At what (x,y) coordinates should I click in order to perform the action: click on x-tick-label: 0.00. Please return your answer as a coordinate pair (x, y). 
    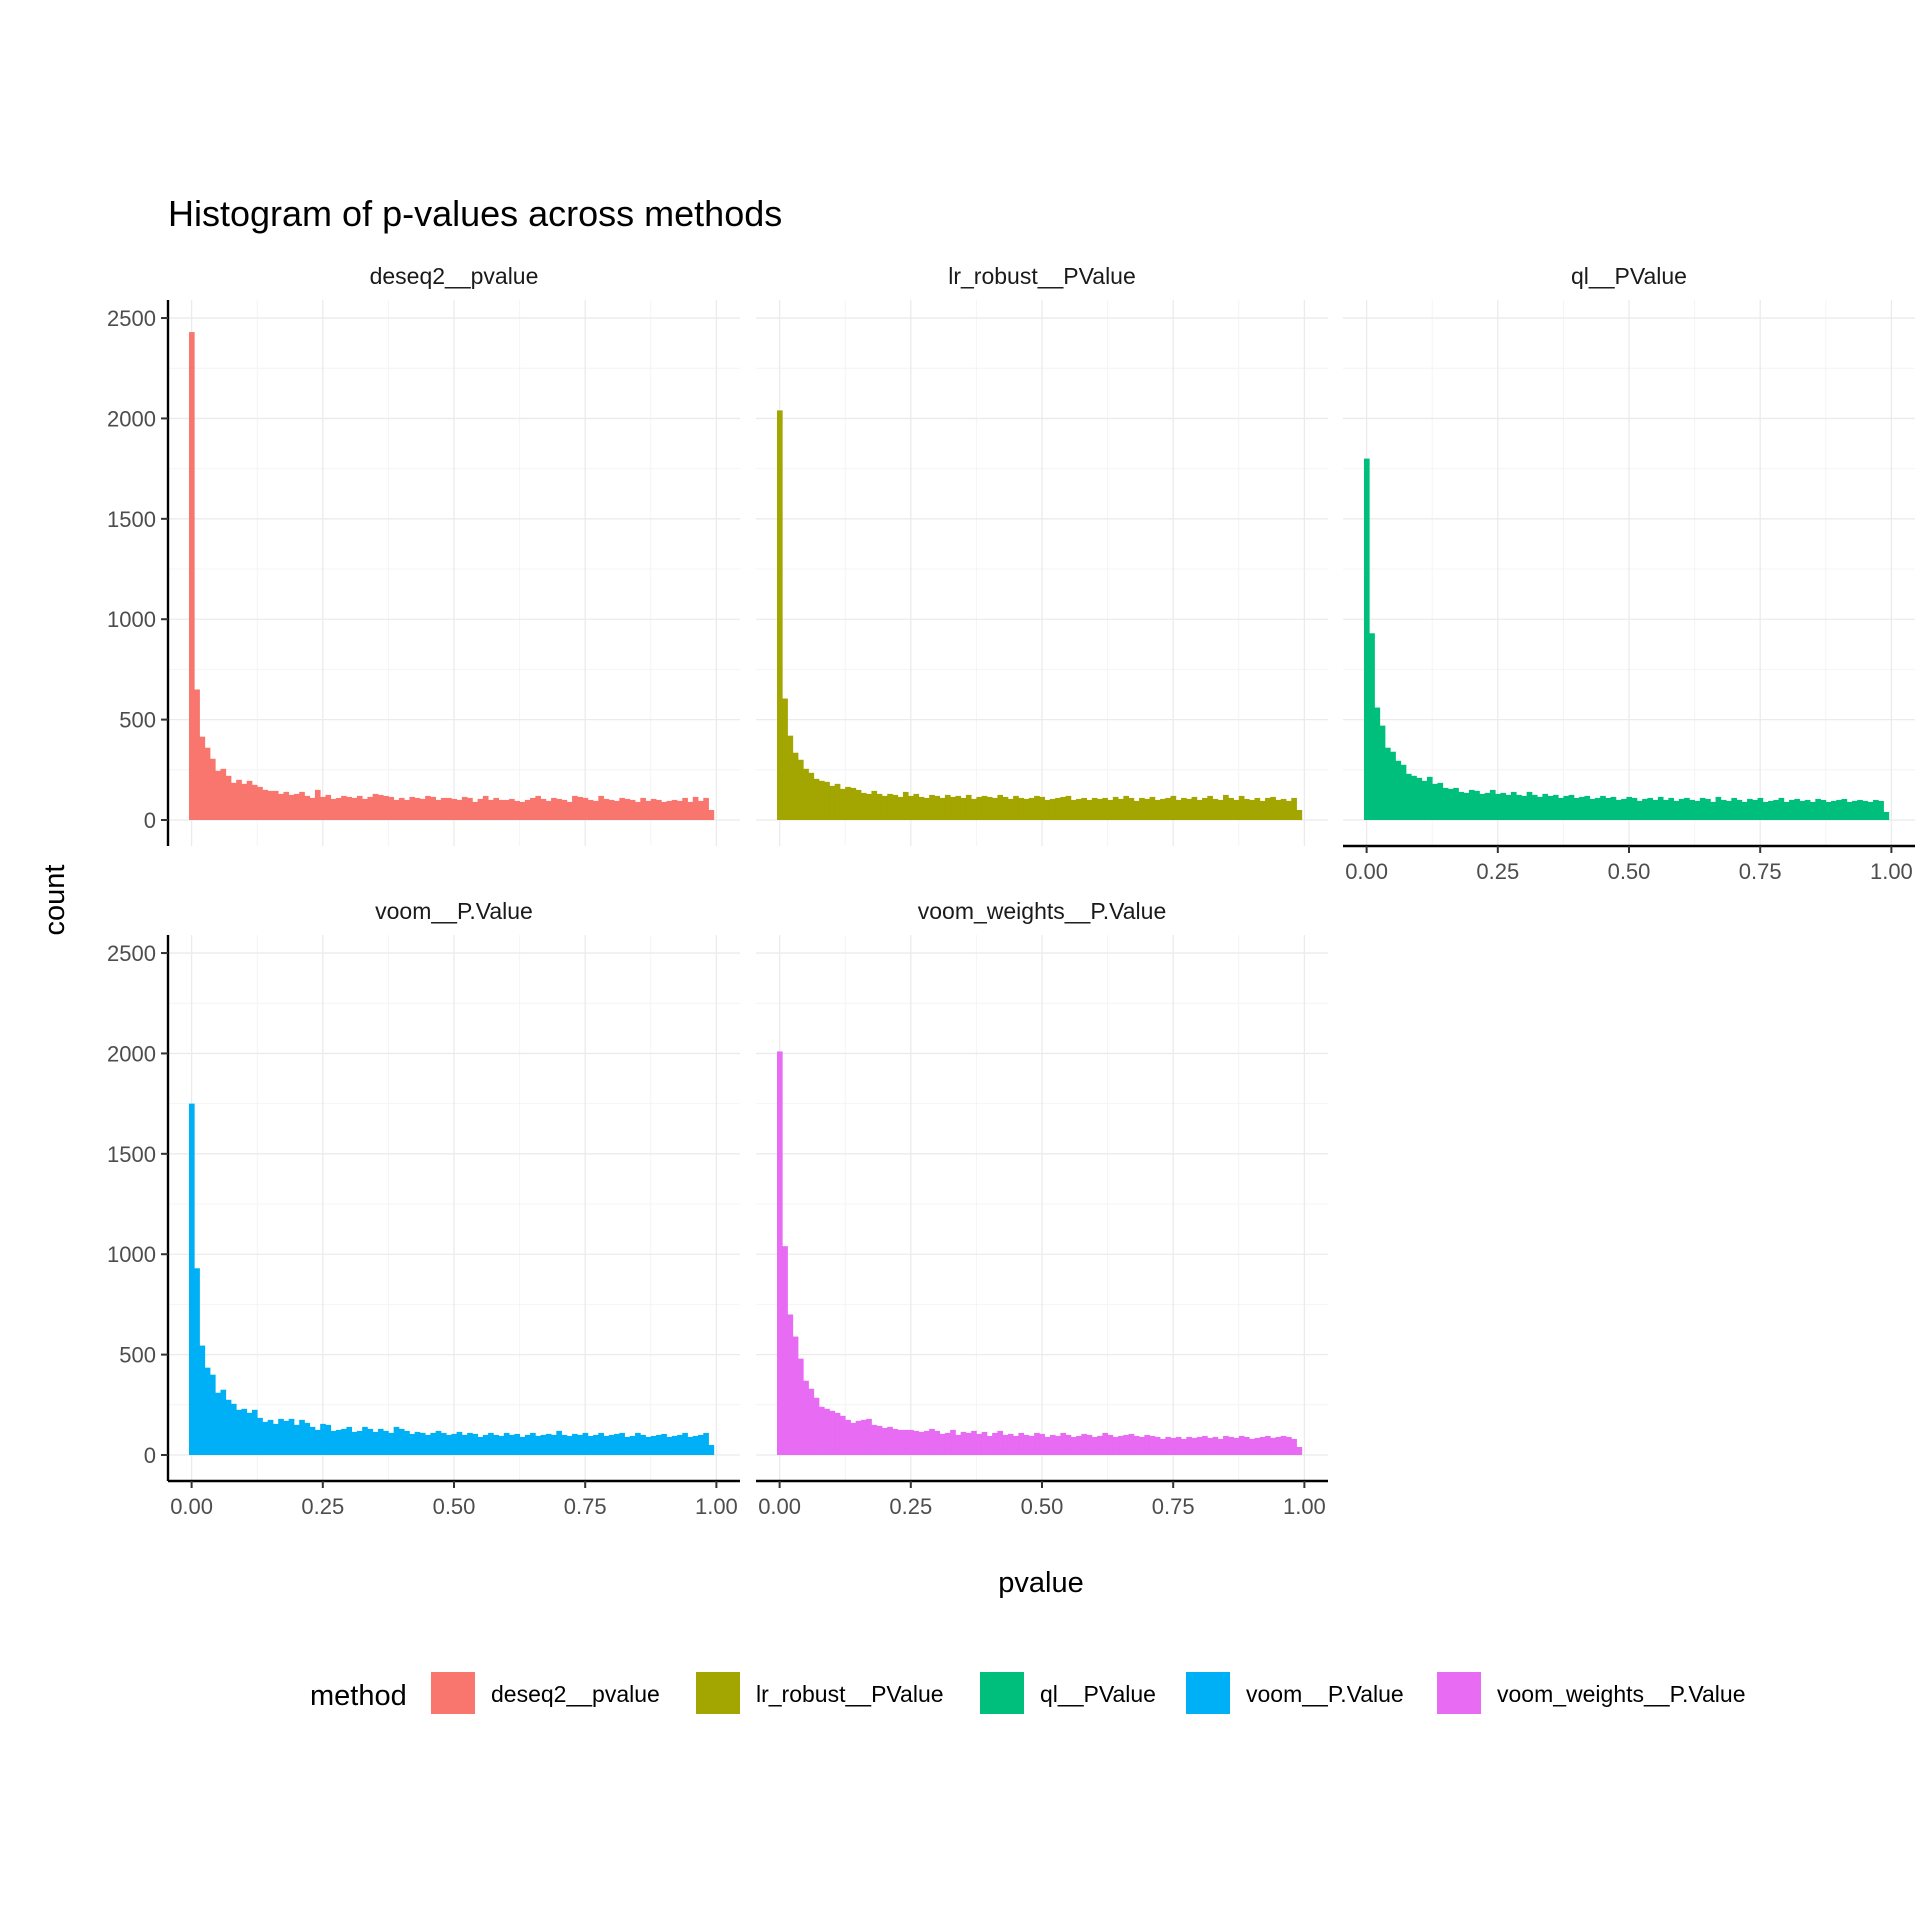
    Looking at the image, I should click on (191, 1506).